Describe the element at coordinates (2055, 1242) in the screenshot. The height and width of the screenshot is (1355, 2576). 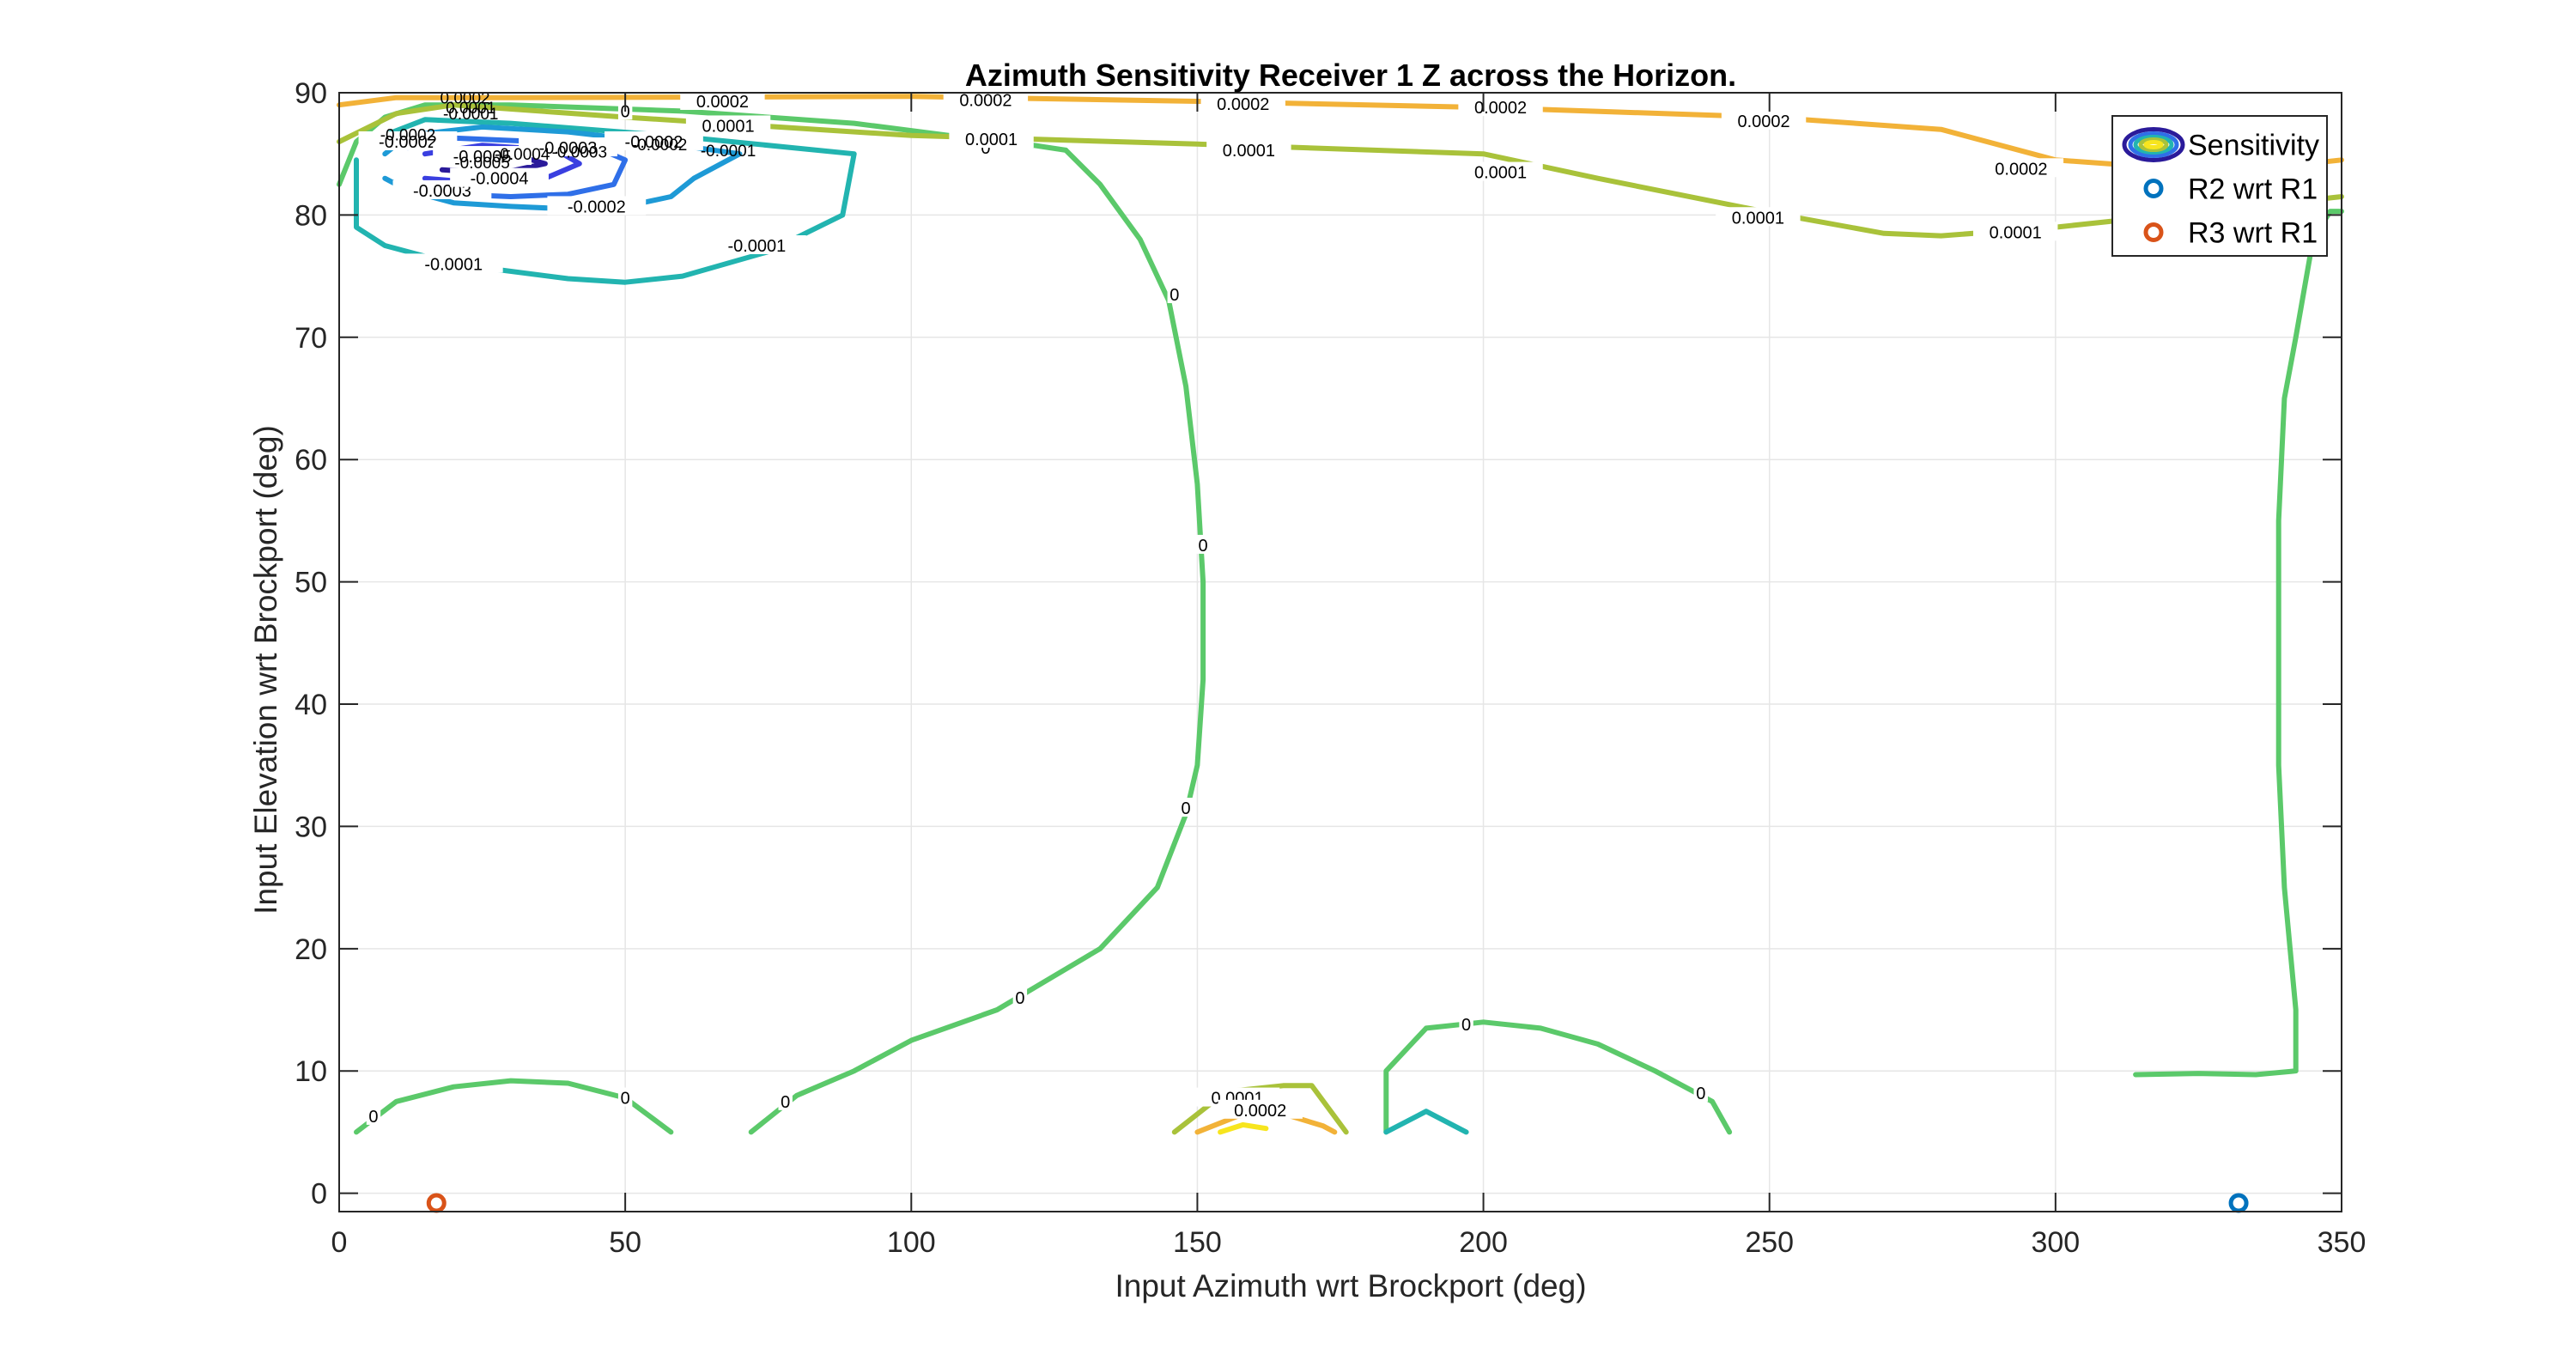
I see `x-tick-label: 300` at that location.